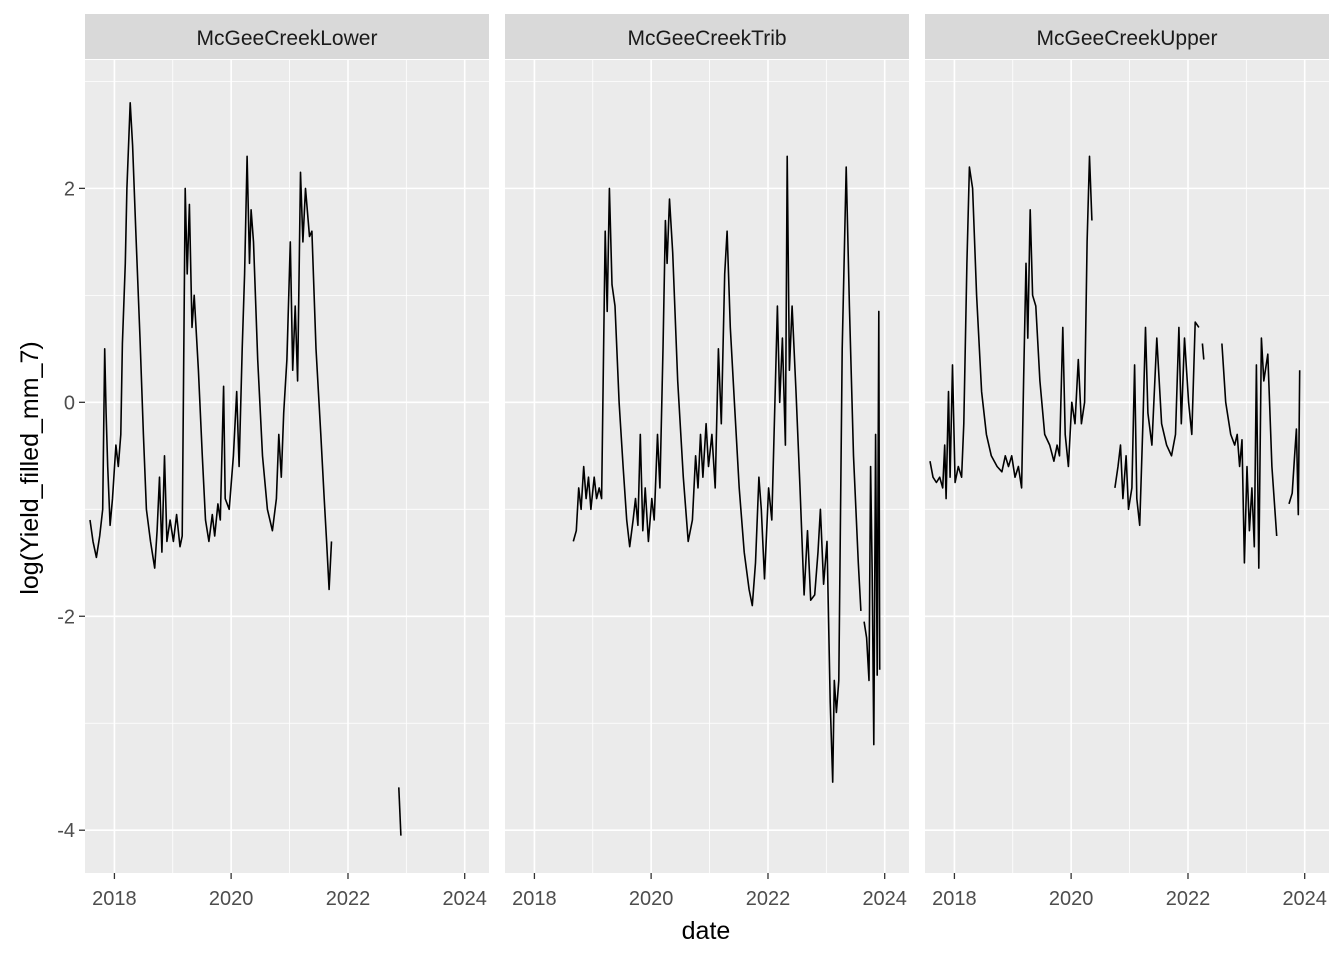 This screenshot has height=960, width=1344. Describe the element at coordinates (66, 617) in the screenshot. I see `y-tick-label: -2` at that location.